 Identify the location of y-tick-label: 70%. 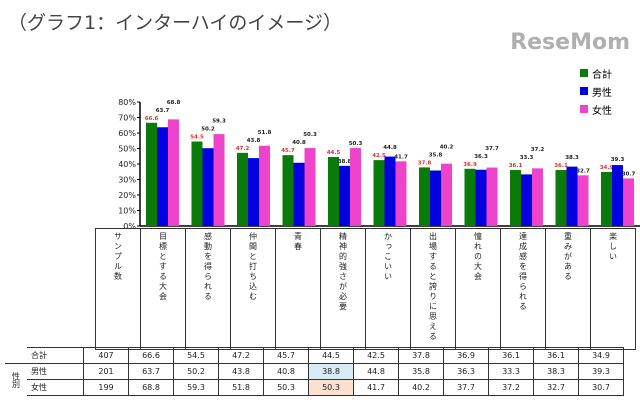
(127, 118).